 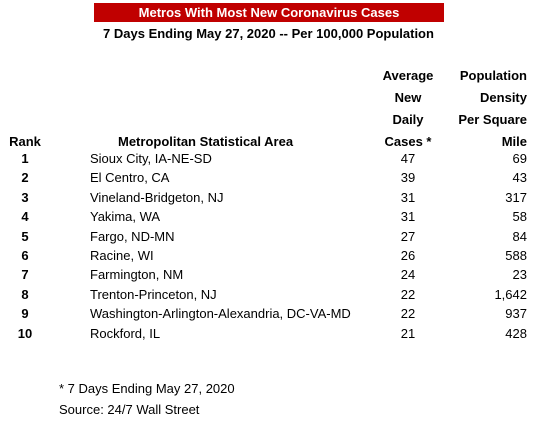 What do you see at coordinates (25, 197) in the screenshot?
I see `cell: 3` at bounding box center [25, 197].